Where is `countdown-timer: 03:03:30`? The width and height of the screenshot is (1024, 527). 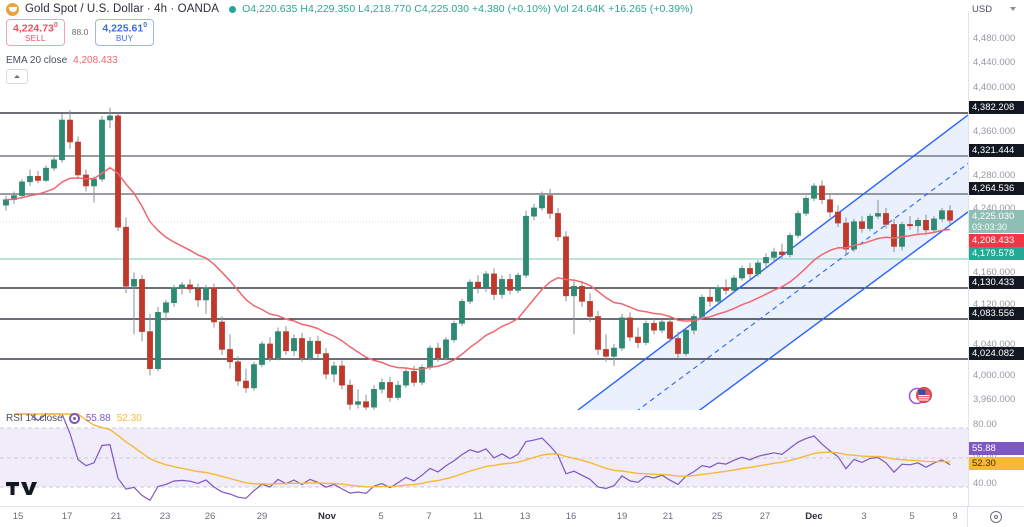 countdown-timer: 03:03:30 is located at coordinates (990, 227).